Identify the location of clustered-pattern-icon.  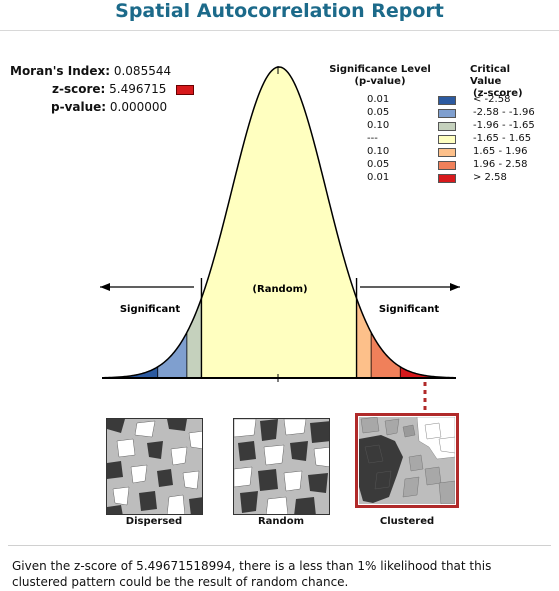
(407, 460).